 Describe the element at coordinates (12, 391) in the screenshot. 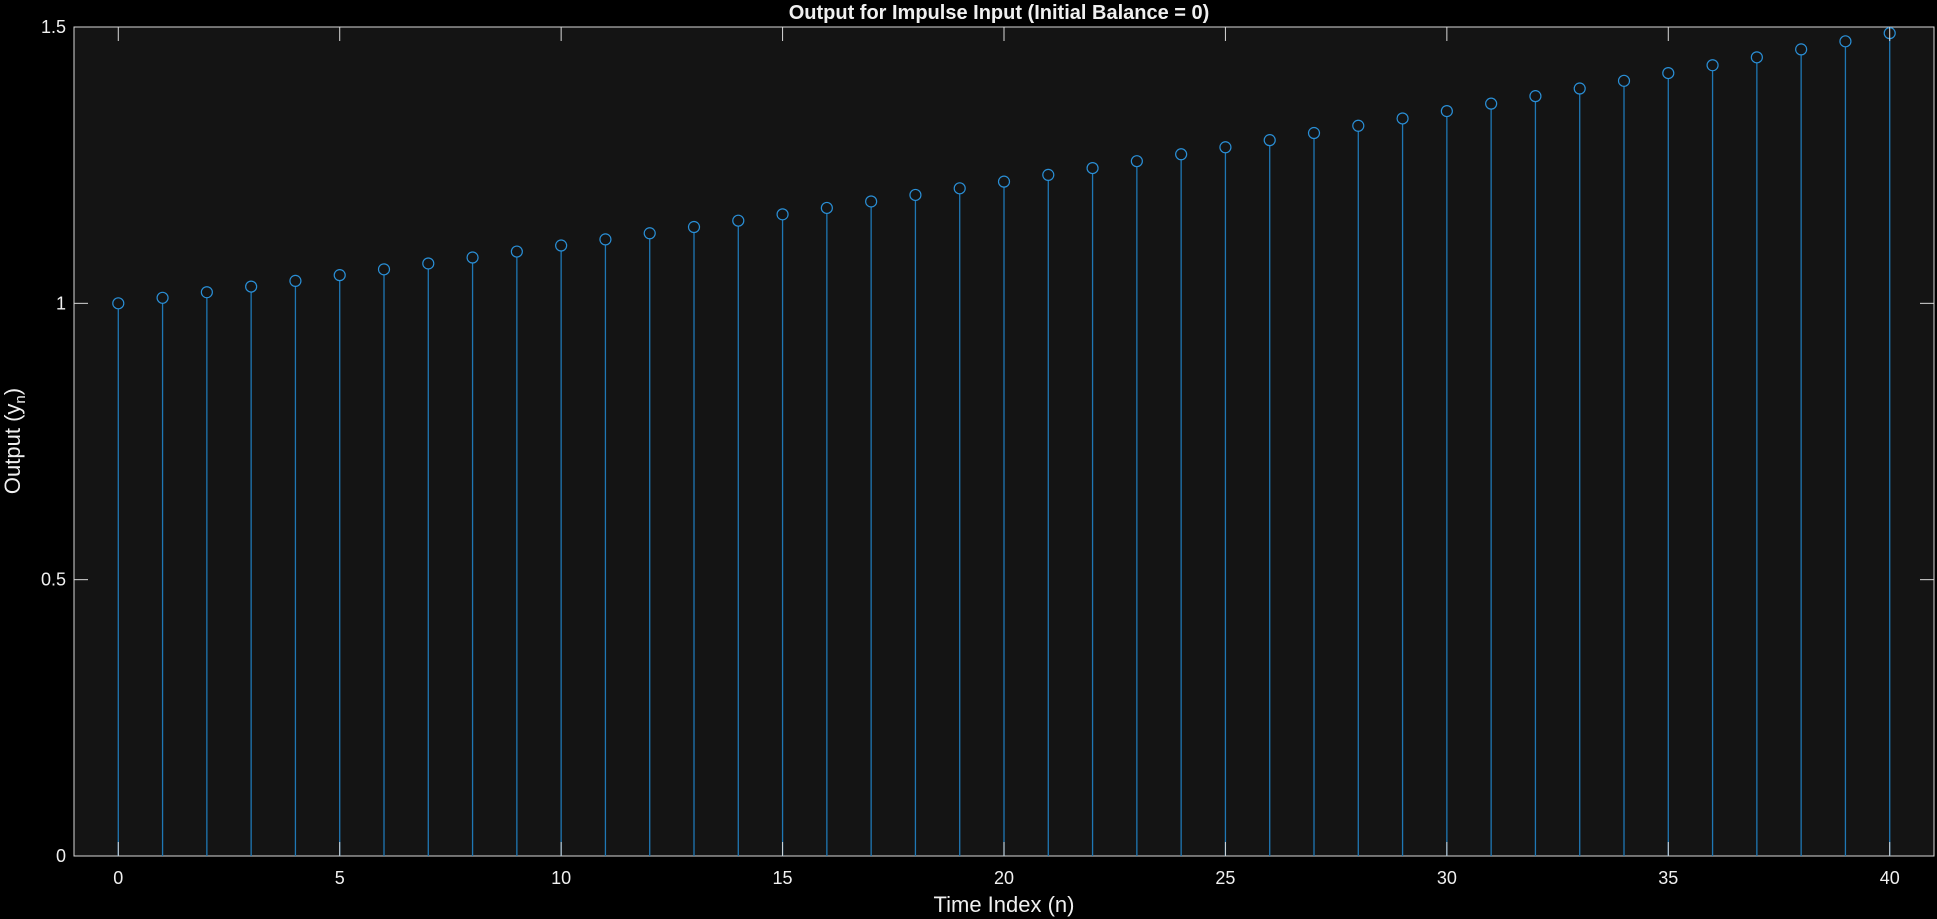

I see `y-axis-label-close: )` at that location.